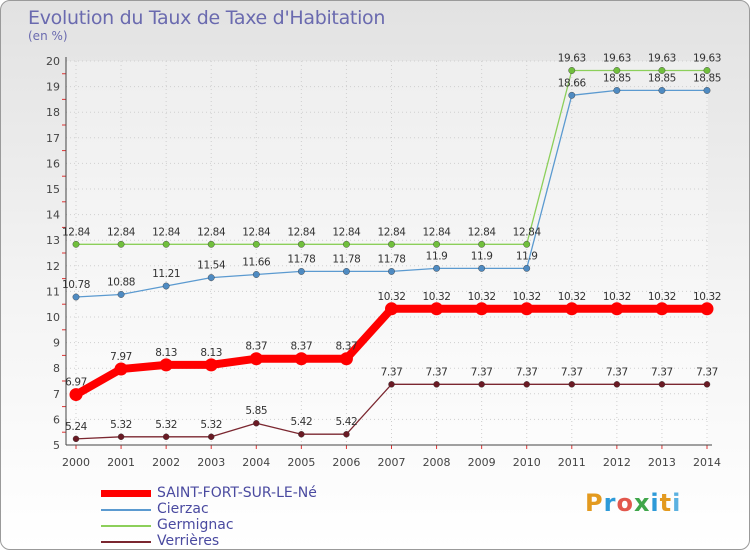 This screenshot has height=550, width=750. What do you see at coordinates (256, 462) in the screenshot?
I see `x-tick-label: 2004` at bounding box center [256, 462].